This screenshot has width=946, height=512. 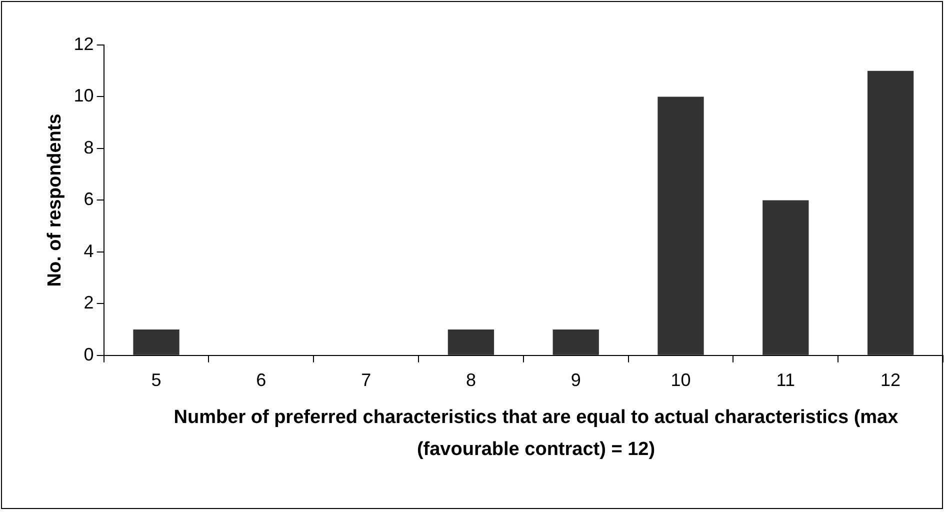 I want to click on x-tick-label: 8, so click(x=471, y=380).